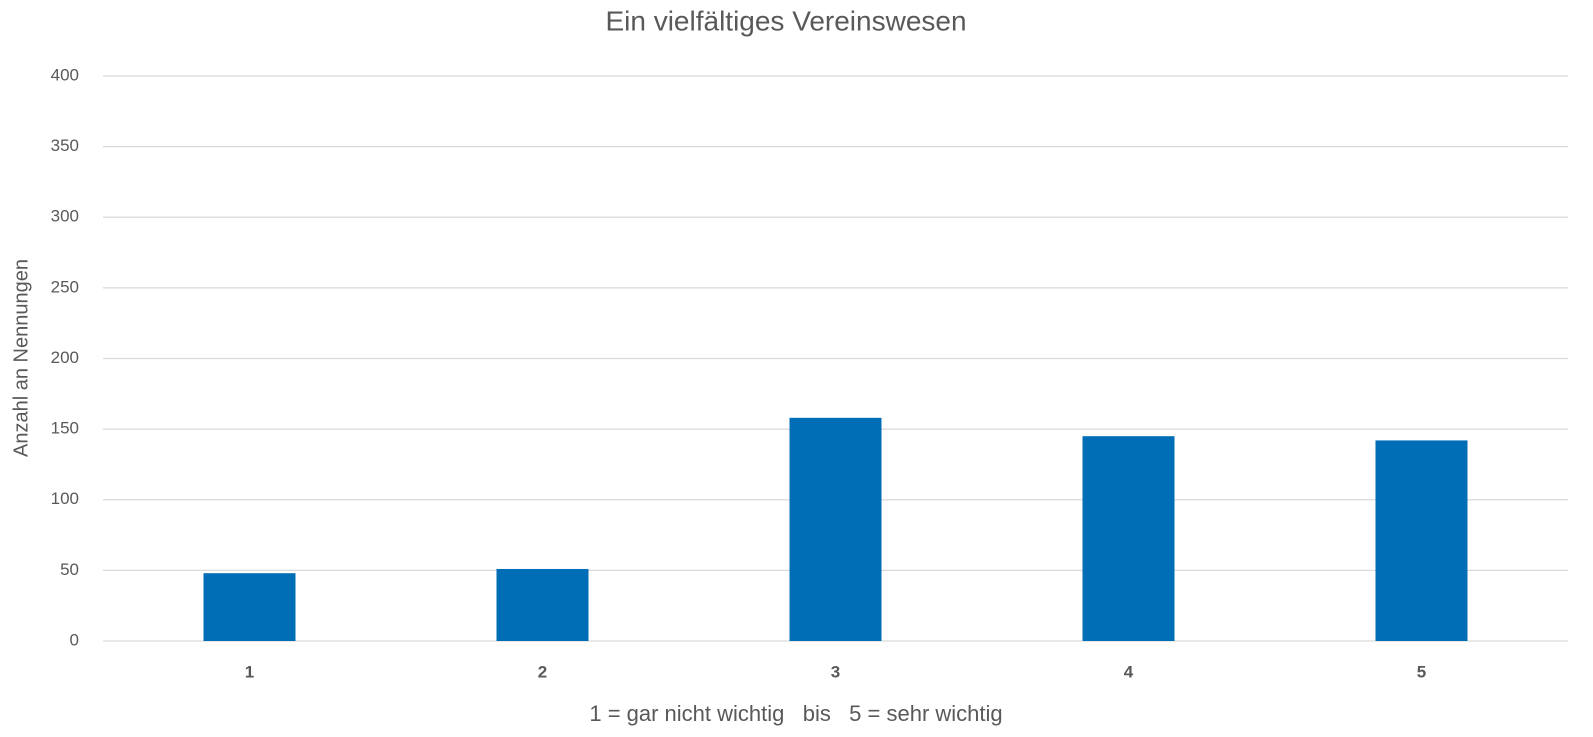 This screenshot has height=737, width=1593. I want to click on y-tick-label: 200, so click(65, 357).